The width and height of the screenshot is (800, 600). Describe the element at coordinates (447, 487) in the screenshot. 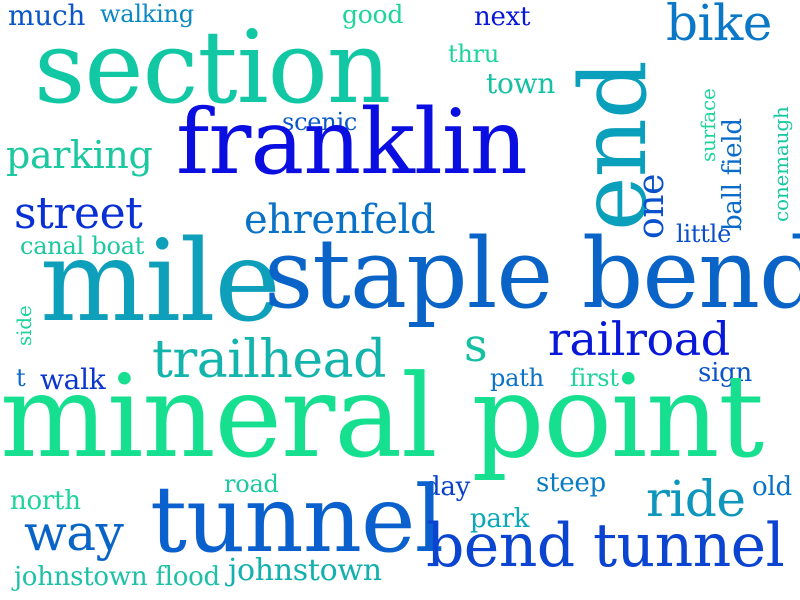

I see `word-day: day` at that location.